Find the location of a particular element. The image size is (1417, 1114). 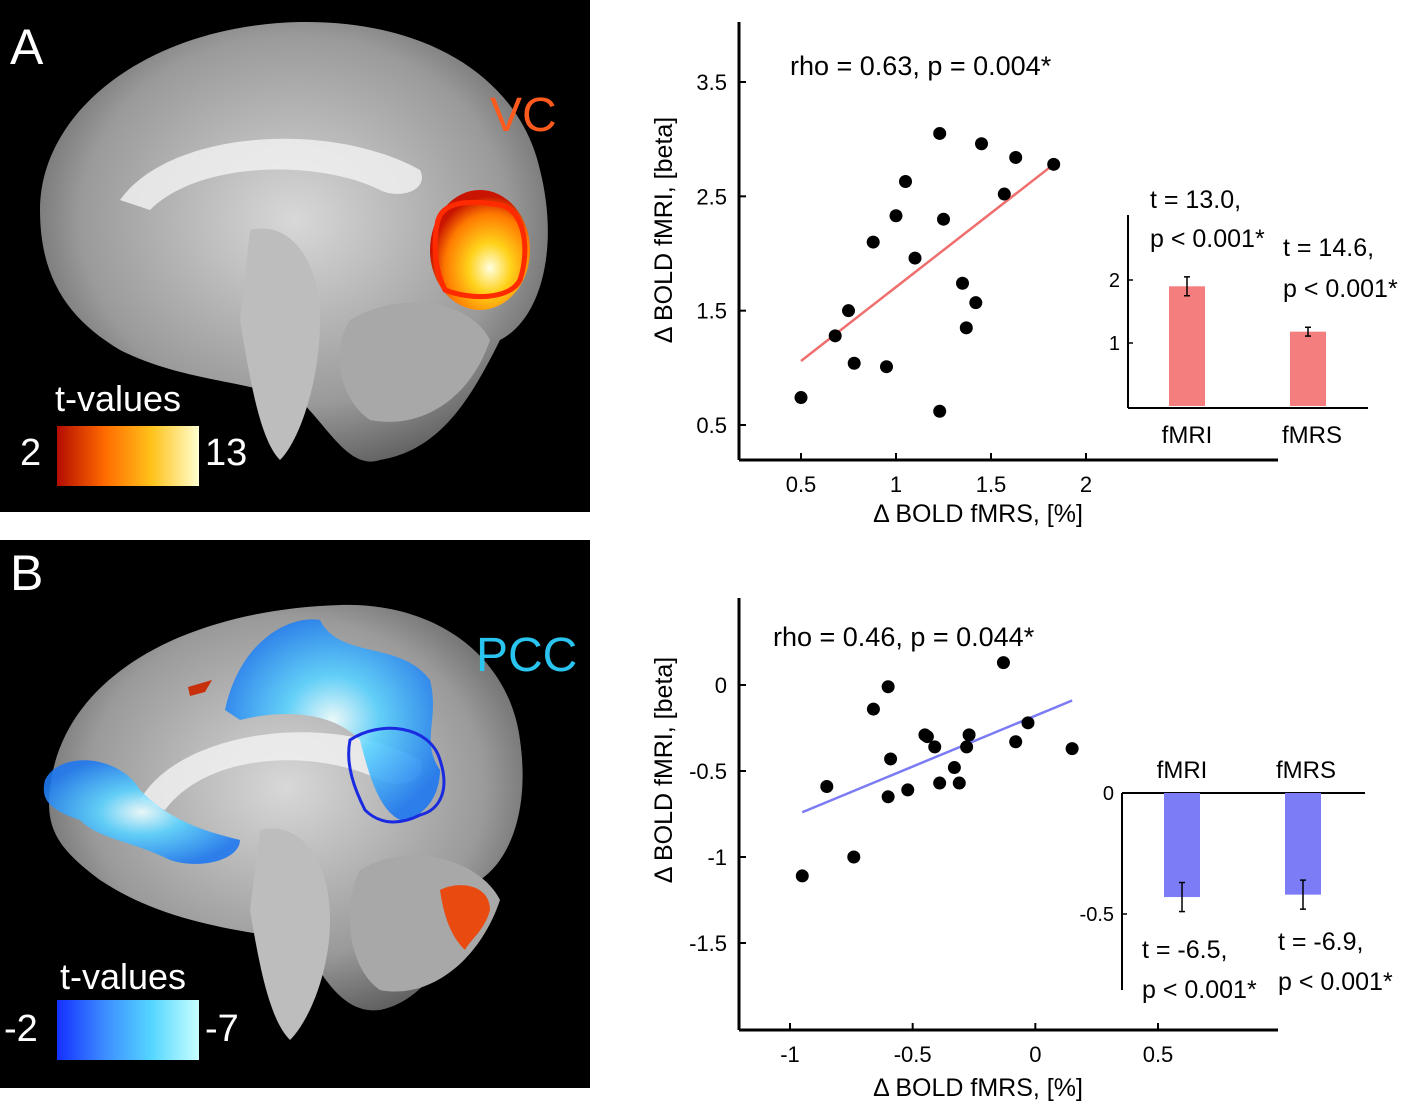

inset-y-tick-label-b: -0.5 is located at coordinates (1097, 915).